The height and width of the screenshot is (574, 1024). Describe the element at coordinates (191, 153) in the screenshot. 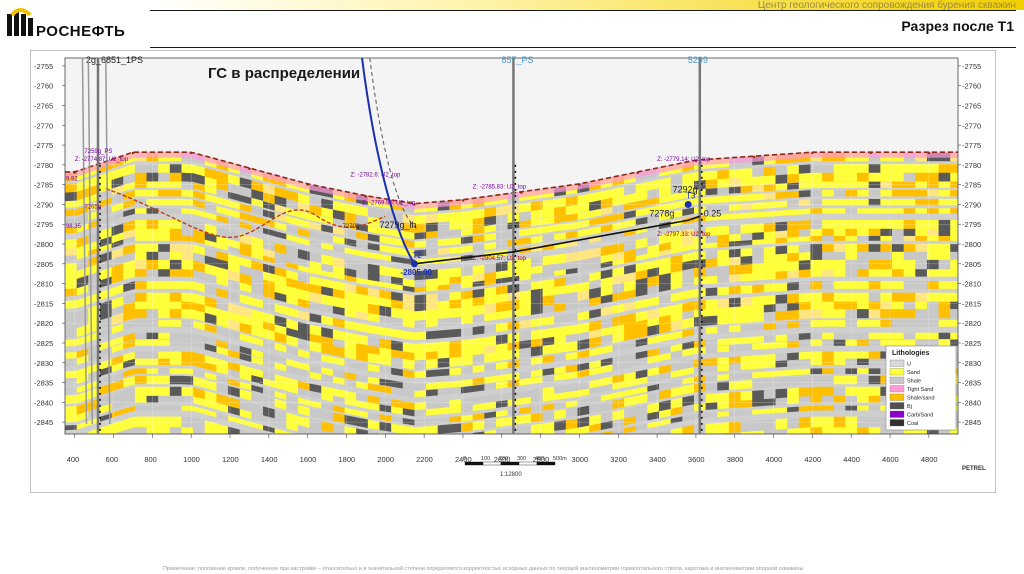

I see `series-point-u2-top` at that location.